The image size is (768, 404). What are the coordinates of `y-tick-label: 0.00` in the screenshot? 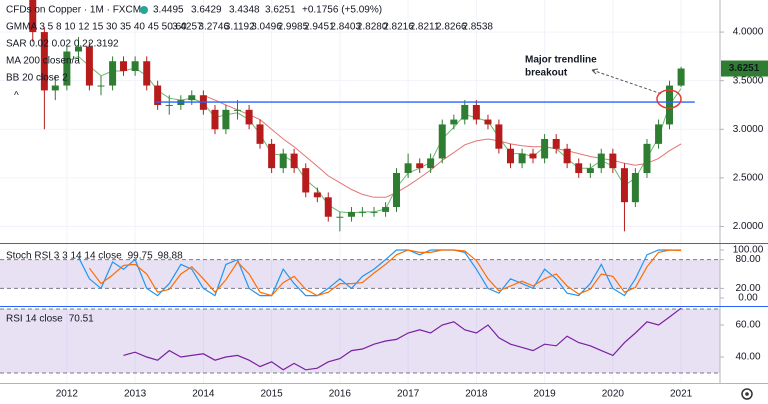 It's located at (748, 298).